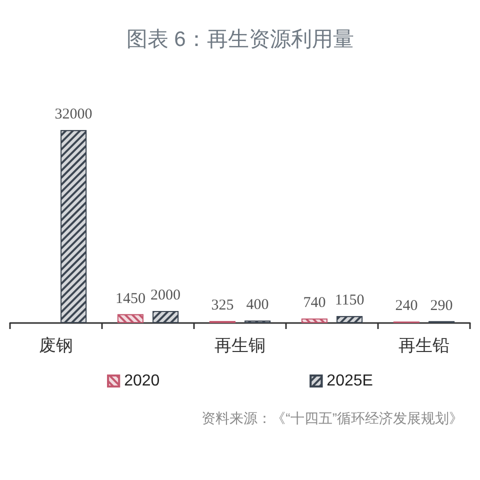 This screenshot has height=480, width=480. What do you see at coordinates (406, 306) in the screenshot?
I see `data-label: 240` at bounding box center [406, 306].